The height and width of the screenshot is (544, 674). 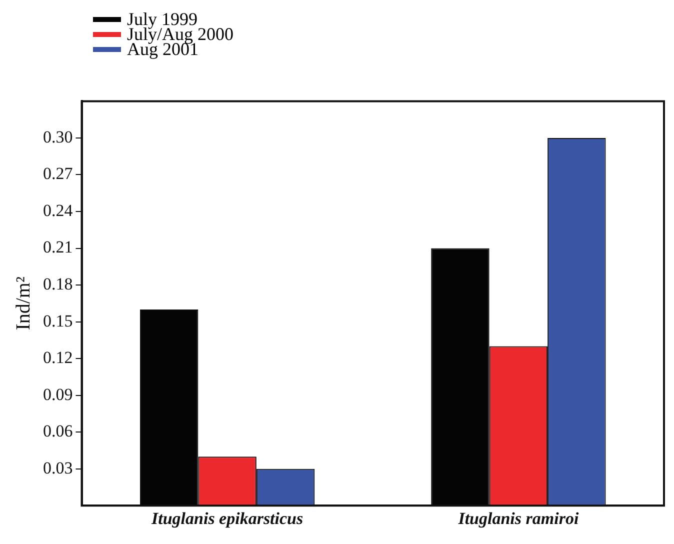 I want to click on y-tick-label: 0.12, so click(x=58, y=358).